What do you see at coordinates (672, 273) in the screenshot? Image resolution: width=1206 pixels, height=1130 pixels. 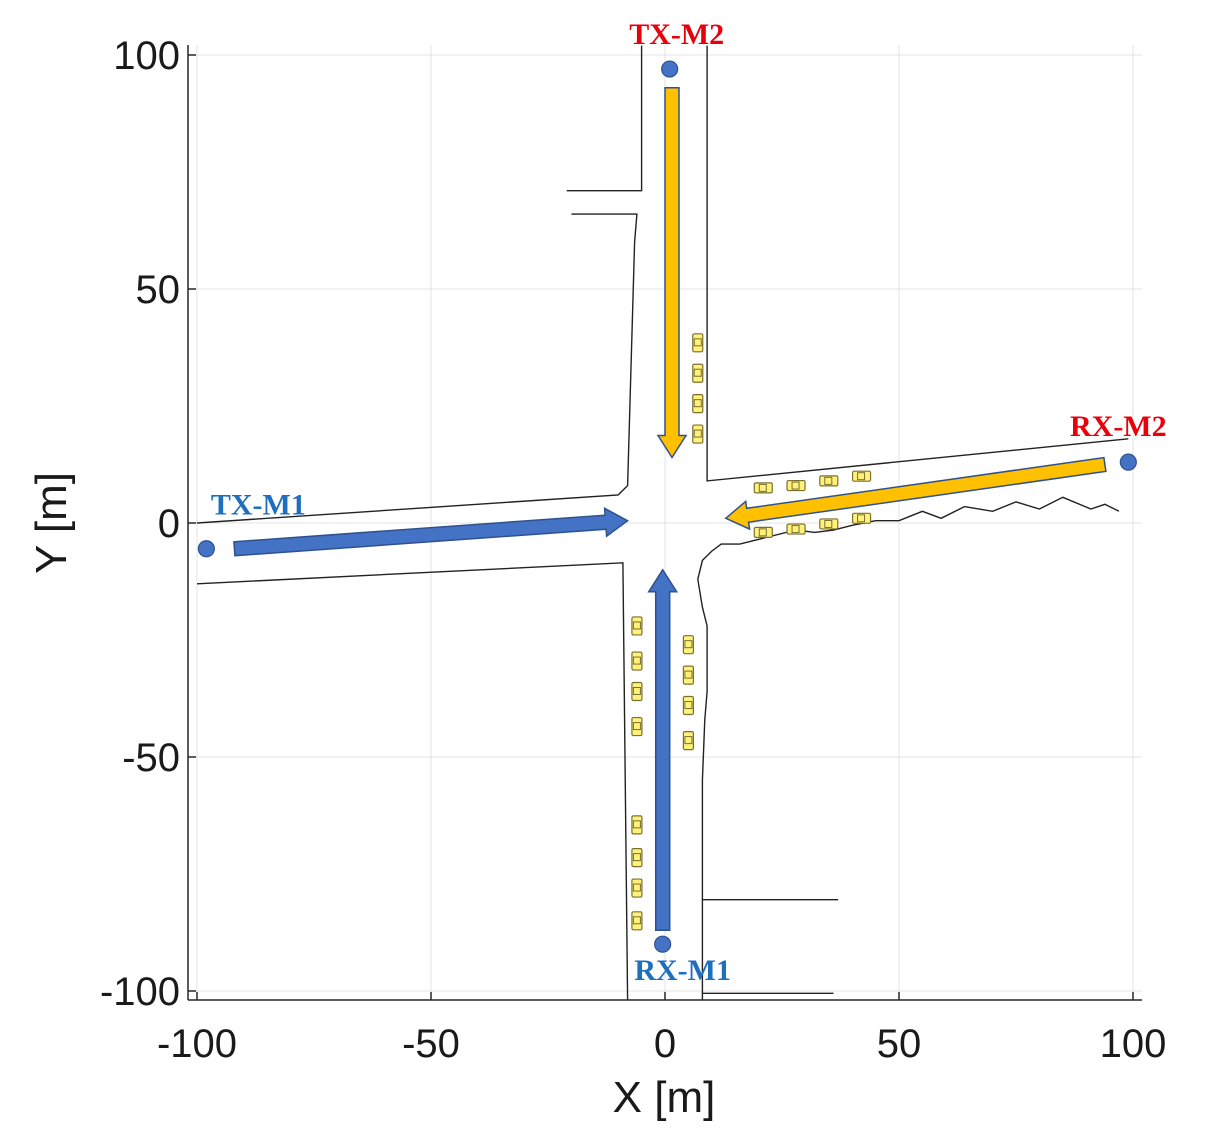 I see `trajectory-arrow-M2-vertical` at bounding box center [672, 273].